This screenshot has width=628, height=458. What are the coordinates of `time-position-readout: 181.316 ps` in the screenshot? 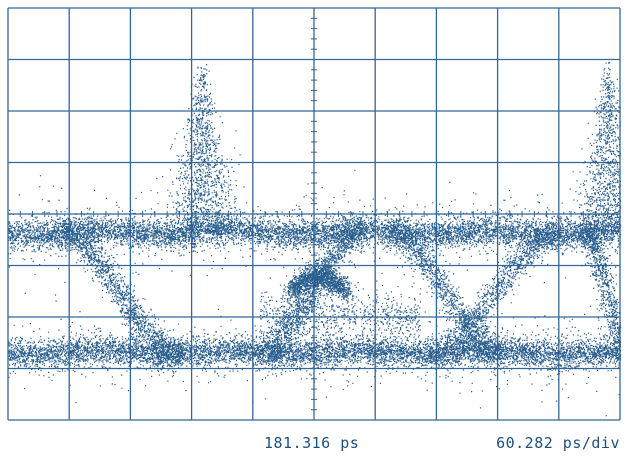 It's located at (312, 443).